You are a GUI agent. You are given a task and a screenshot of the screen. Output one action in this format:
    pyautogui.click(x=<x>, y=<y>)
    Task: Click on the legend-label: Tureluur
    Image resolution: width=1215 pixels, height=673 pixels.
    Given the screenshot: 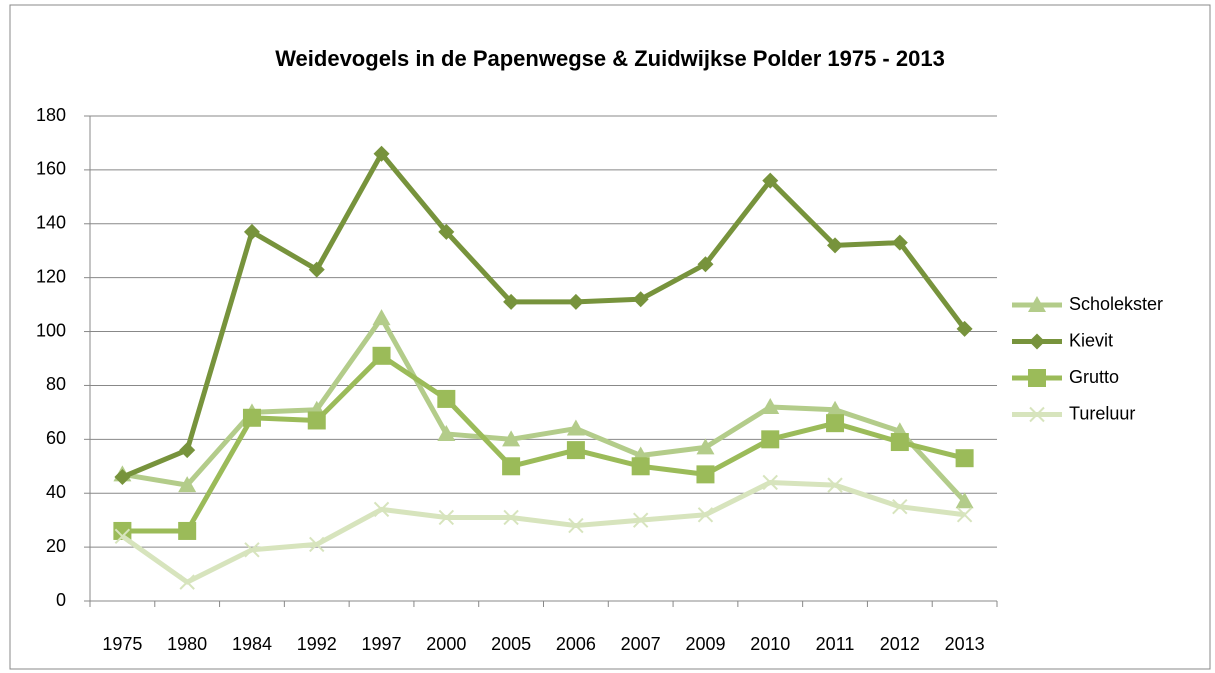 What is the action you would take?
    pyautogui.click(x=1102, y=413)
    